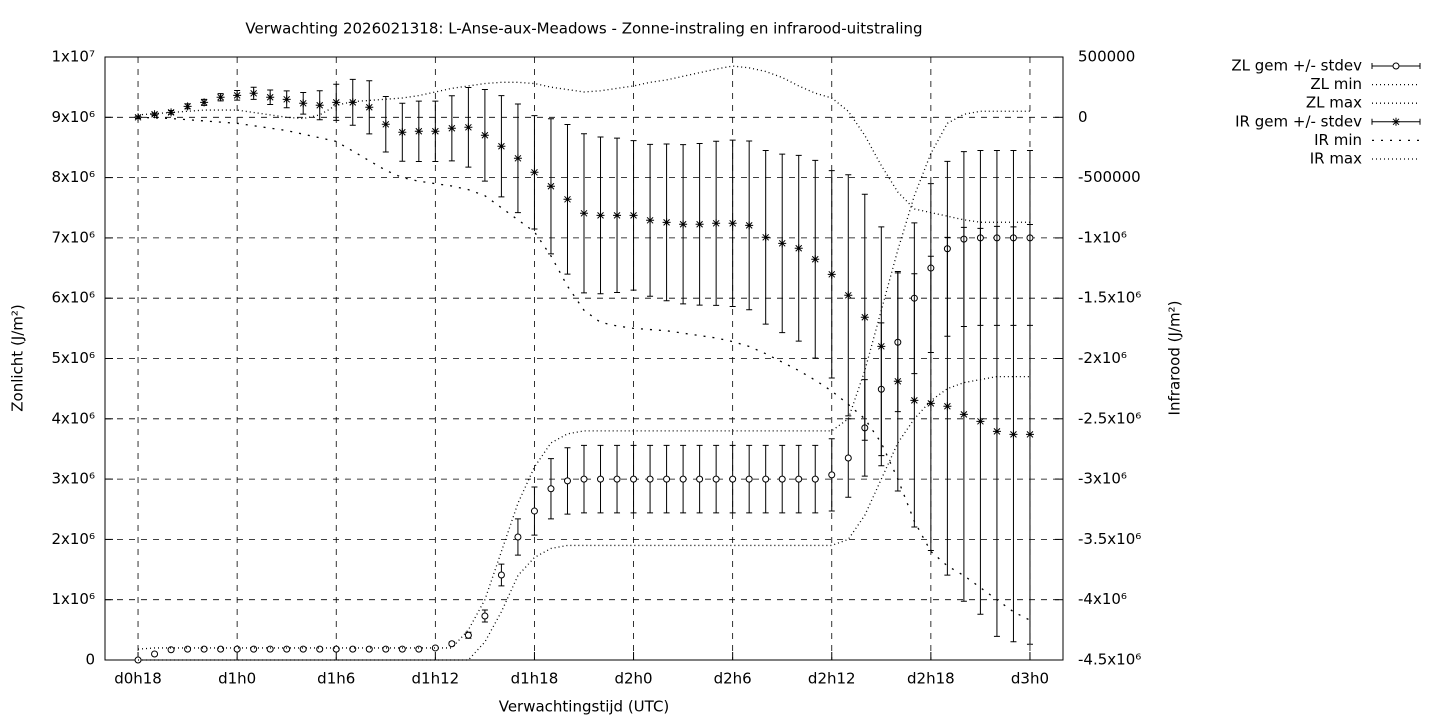 The image size is (1440, 724). What do you see at coordinates (633, 679) in the screenshot?
I see `x-tick-label: d2h0` at bounding box center [633, 679].